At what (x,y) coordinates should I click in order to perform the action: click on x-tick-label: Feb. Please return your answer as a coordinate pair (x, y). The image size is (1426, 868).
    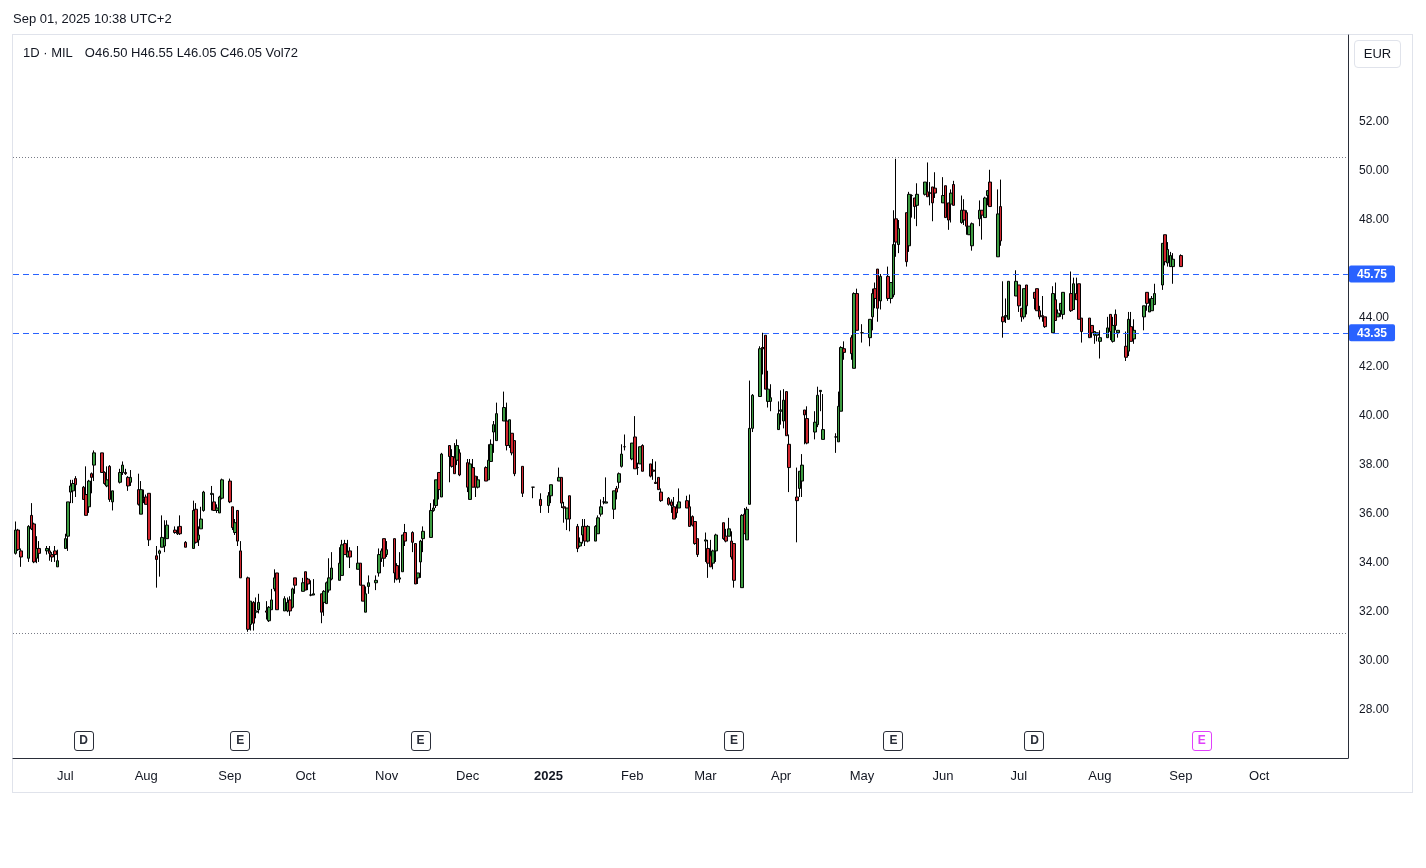
    Looking at the image, I should click on (632, 775).